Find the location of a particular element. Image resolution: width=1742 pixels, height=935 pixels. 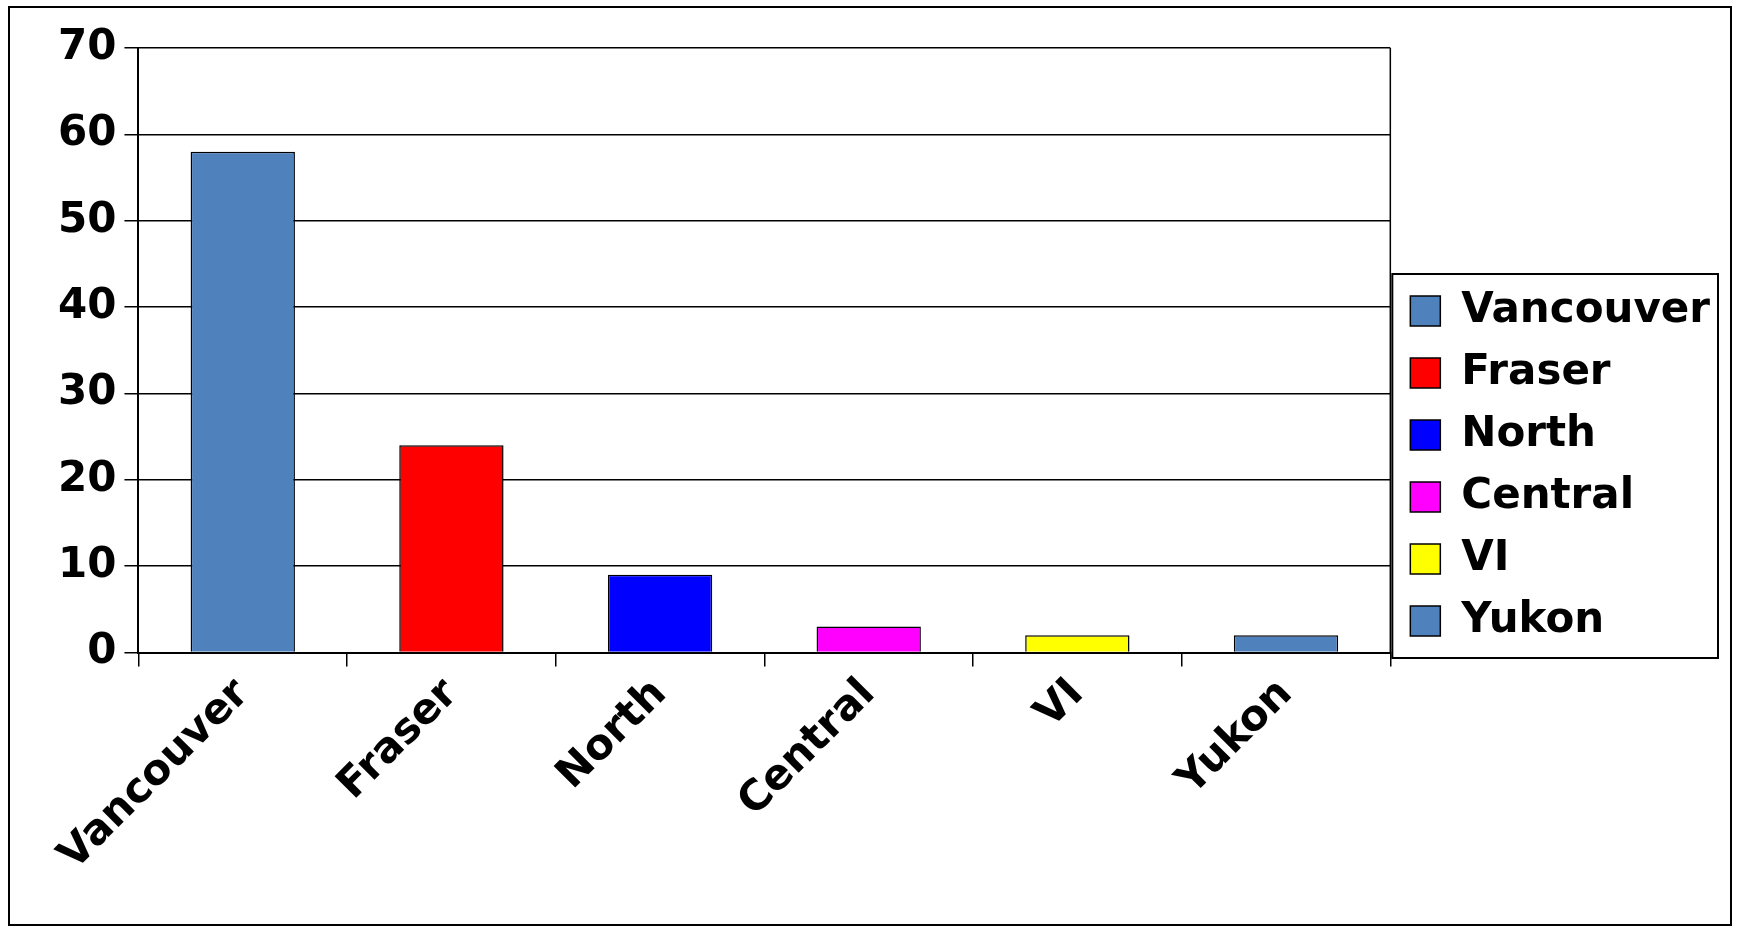

y-tick-label: 10 is located at coordinates (87, 563).